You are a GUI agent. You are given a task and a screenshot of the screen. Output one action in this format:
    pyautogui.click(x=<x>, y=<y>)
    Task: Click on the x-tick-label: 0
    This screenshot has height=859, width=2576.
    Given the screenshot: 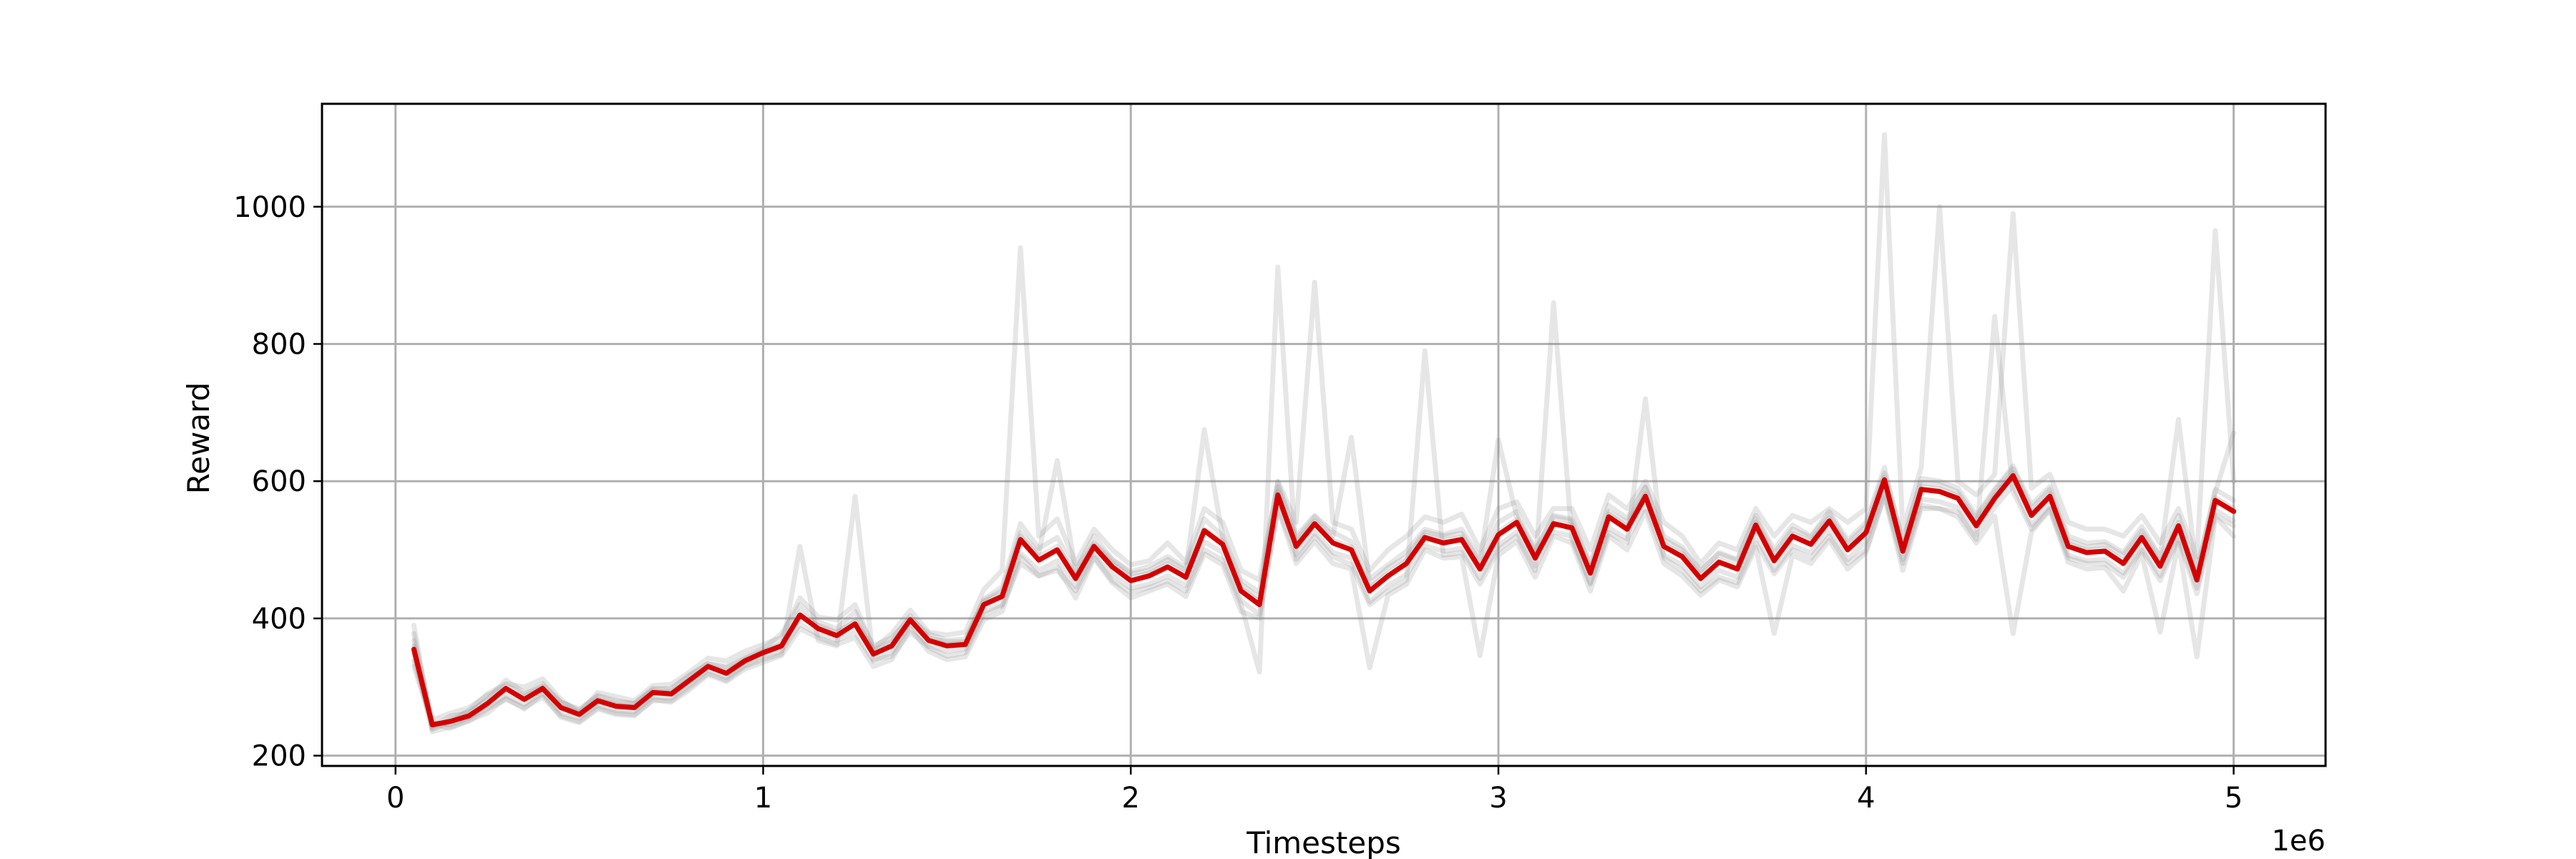 What is the action you would take?
    pyautogui.click(x=395, y=798)
    